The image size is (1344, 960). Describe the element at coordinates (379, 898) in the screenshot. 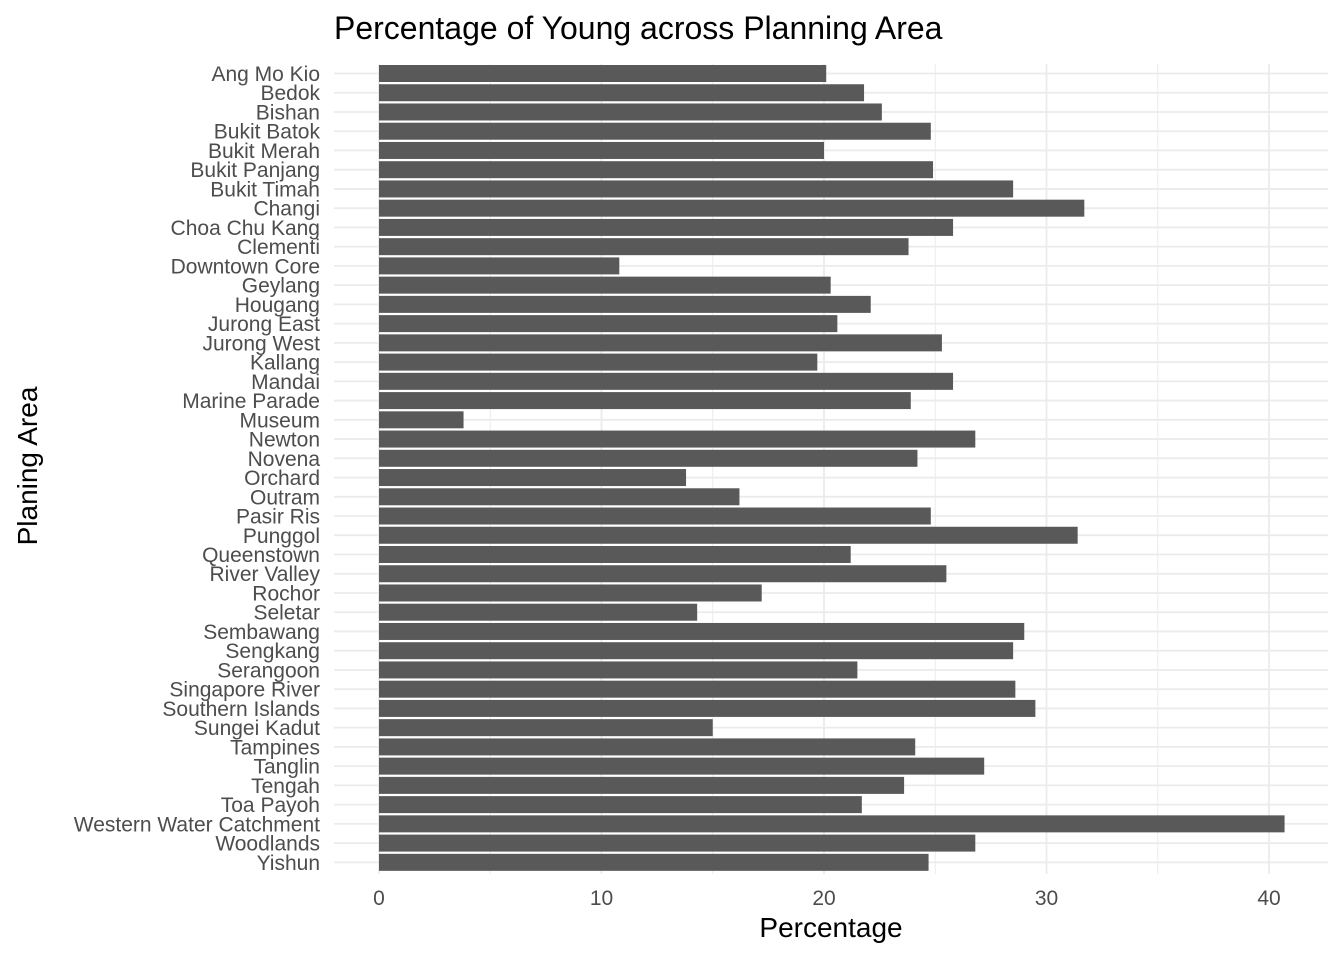

I see `x-tick-label: 0` at that location.